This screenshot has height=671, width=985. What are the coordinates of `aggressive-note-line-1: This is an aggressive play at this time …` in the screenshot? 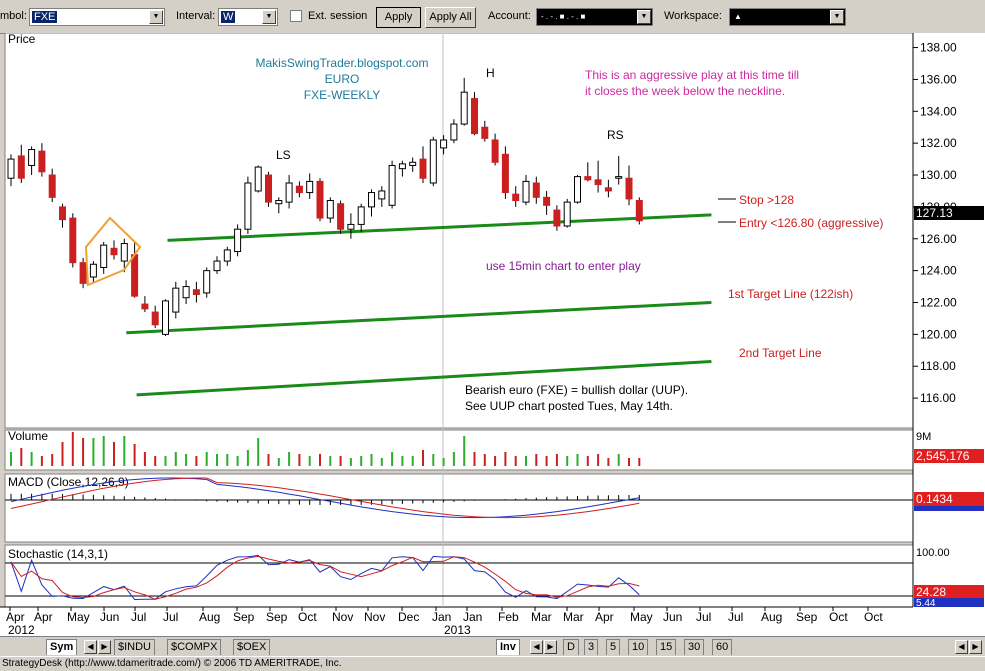 It's located at (692, 75).